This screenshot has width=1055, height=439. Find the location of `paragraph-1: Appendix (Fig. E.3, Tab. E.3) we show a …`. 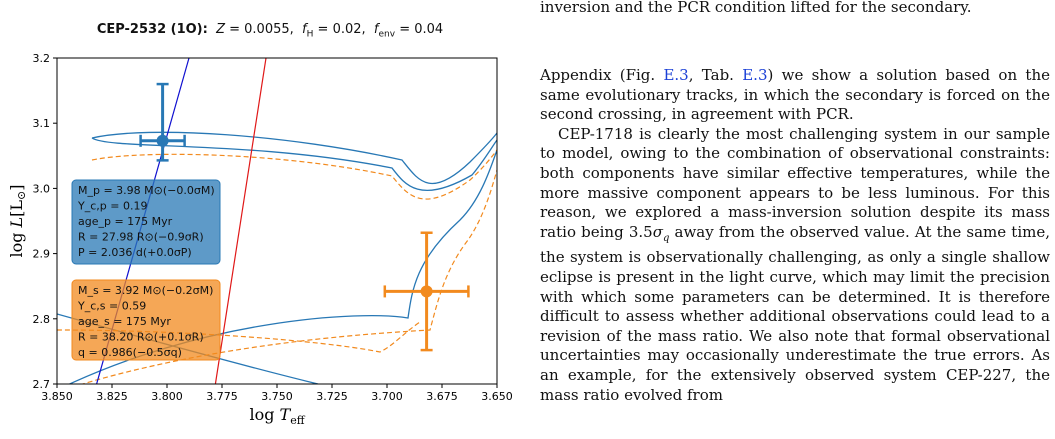

paragraph-1: Appendix (Fig. E.3, Tab. E.3) we show a … is located at coordinates (795, 95).